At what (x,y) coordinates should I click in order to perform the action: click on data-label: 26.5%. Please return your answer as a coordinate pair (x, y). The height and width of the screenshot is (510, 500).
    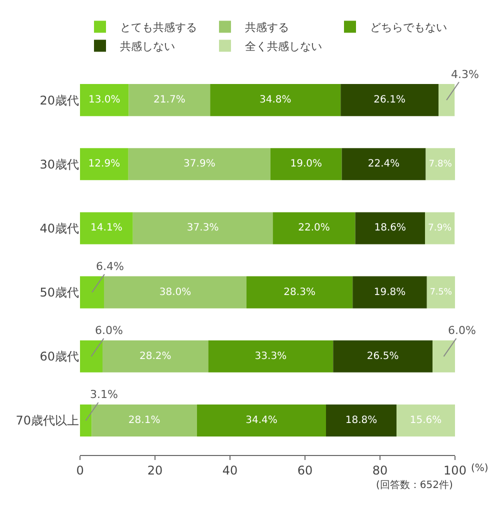
    Looking at the image, I should click on (382, 356).